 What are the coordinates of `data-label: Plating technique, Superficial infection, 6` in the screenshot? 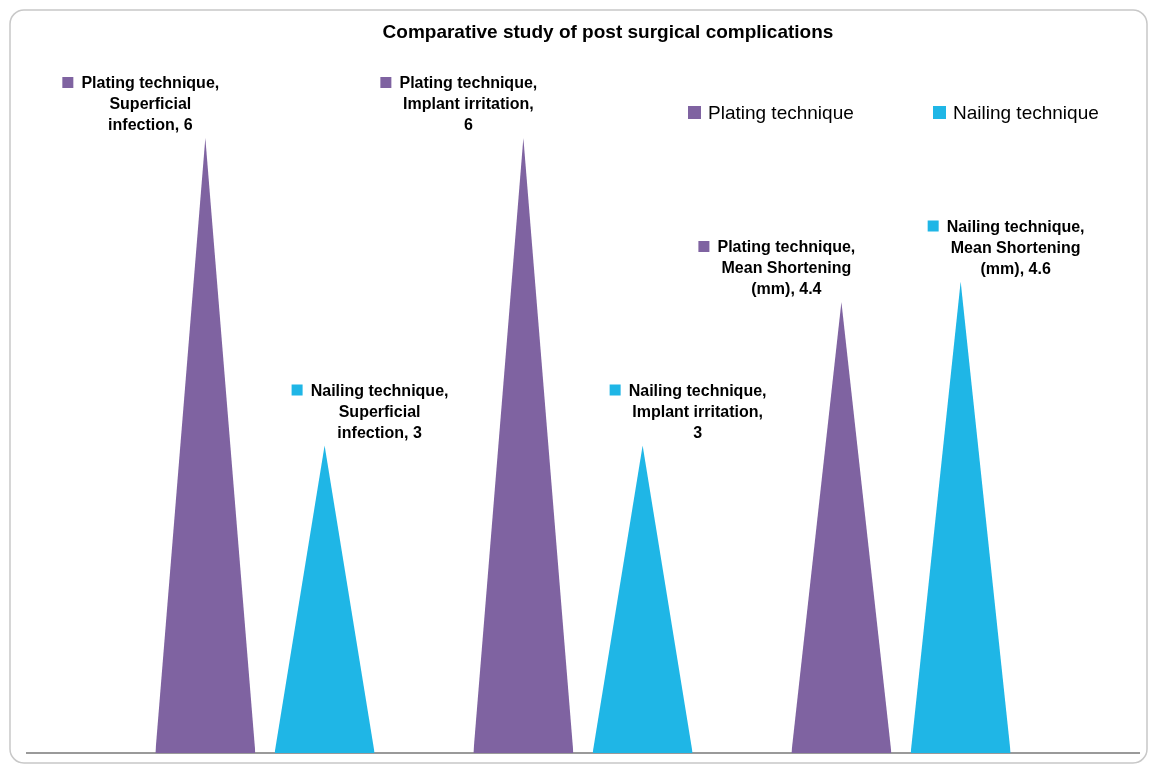 It's located at (150, 103).